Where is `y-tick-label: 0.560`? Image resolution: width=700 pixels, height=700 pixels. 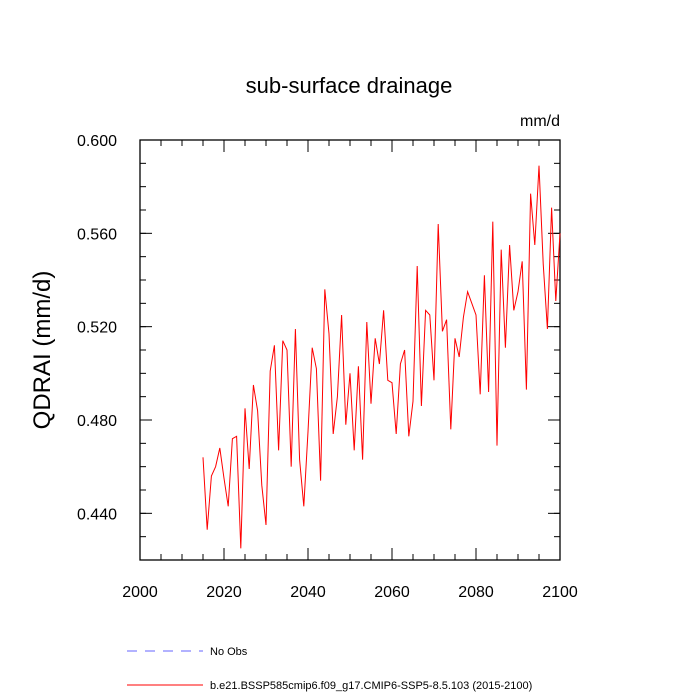
y-tick-label: 0.560 is located at coordinates (97, 234).